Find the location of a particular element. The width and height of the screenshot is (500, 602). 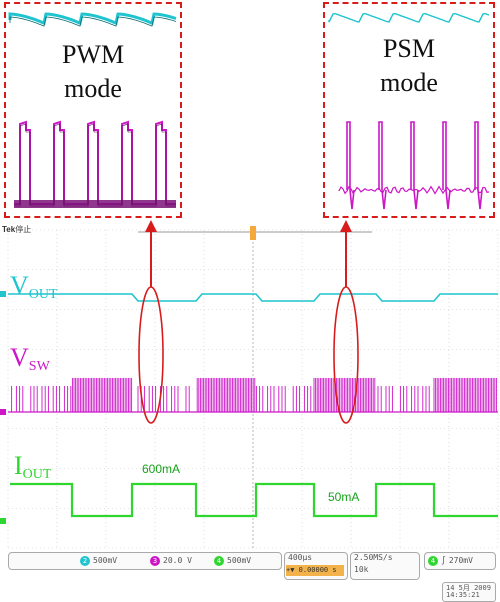

trigger-position: +▼ 0.00000 s is located at coordinates (315, 570).